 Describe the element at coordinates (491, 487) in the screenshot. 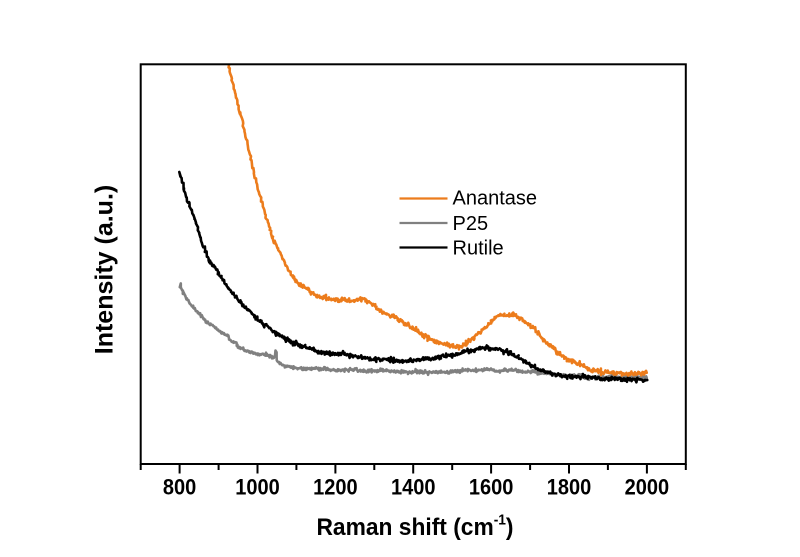

I see `svg-text: 1600` at that location.